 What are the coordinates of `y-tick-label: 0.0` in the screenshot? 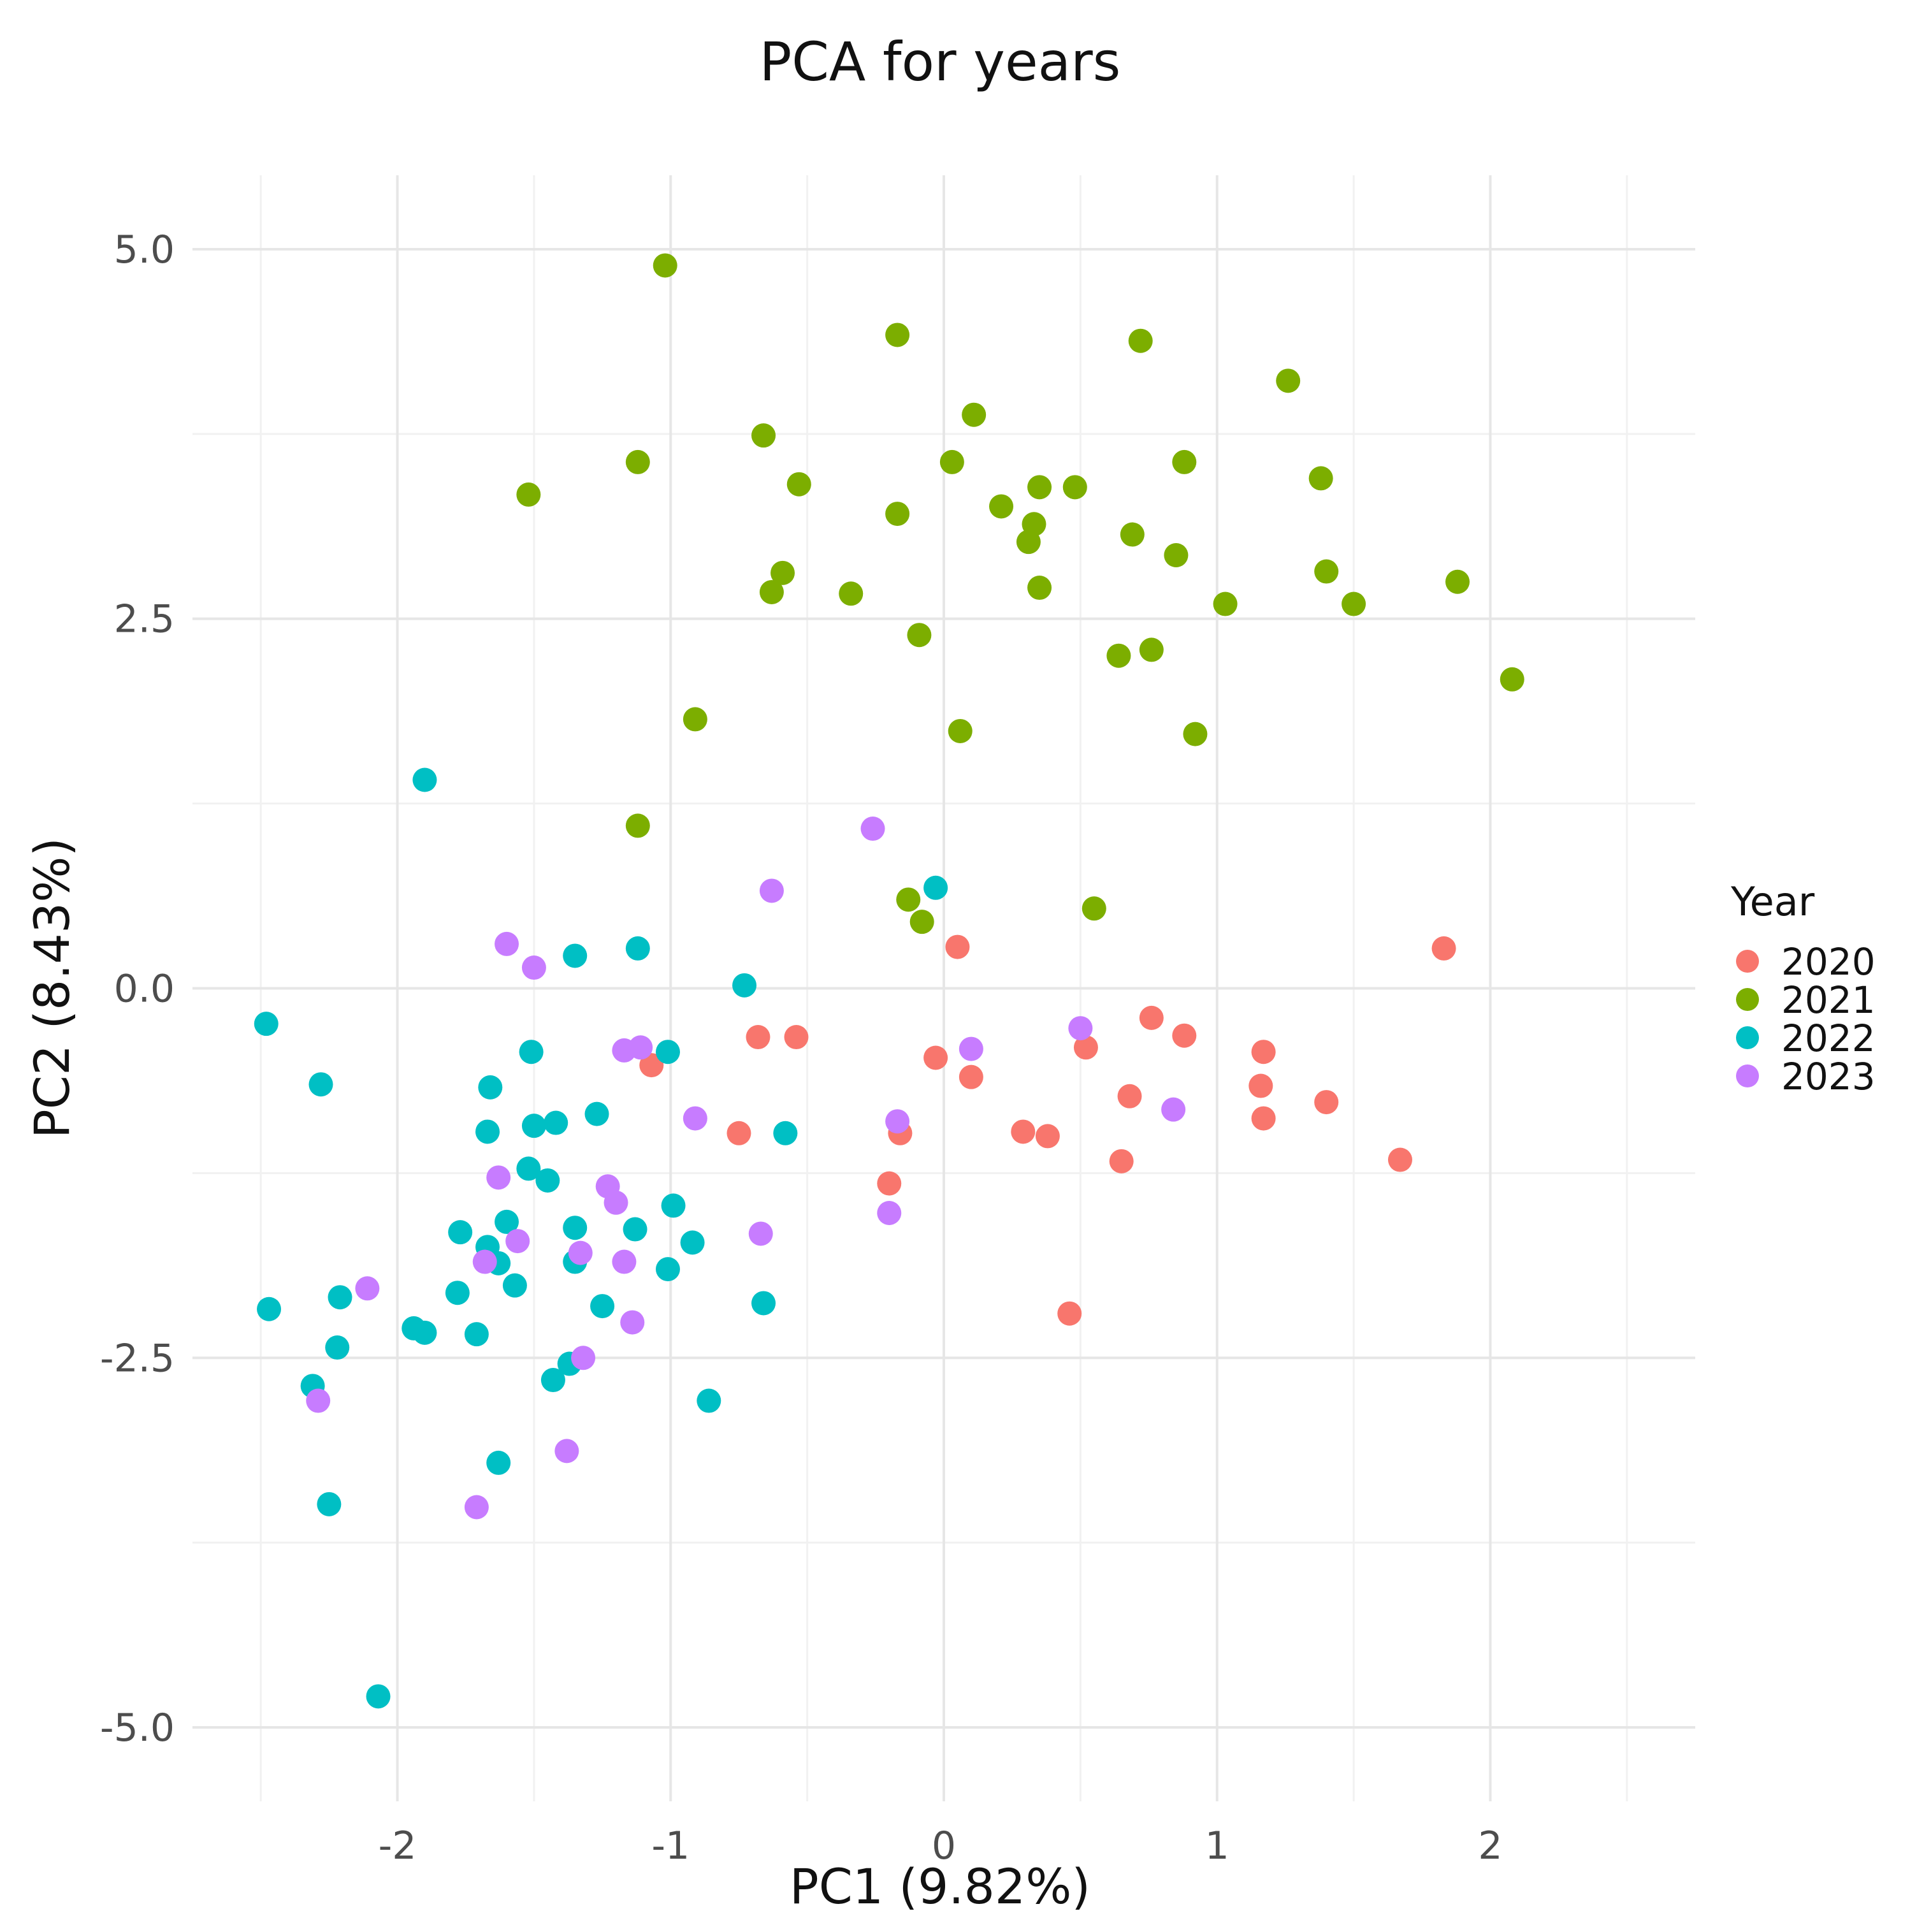 It's located at (145, 990).